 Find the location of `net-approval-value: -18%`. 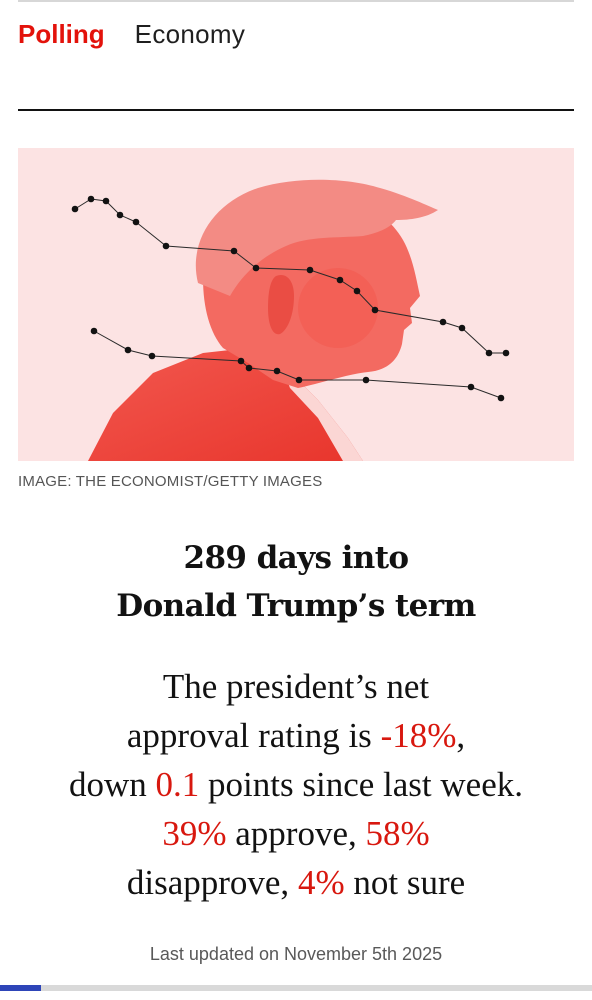

net-approval-value: -18% is located at coordinates (418, 735).